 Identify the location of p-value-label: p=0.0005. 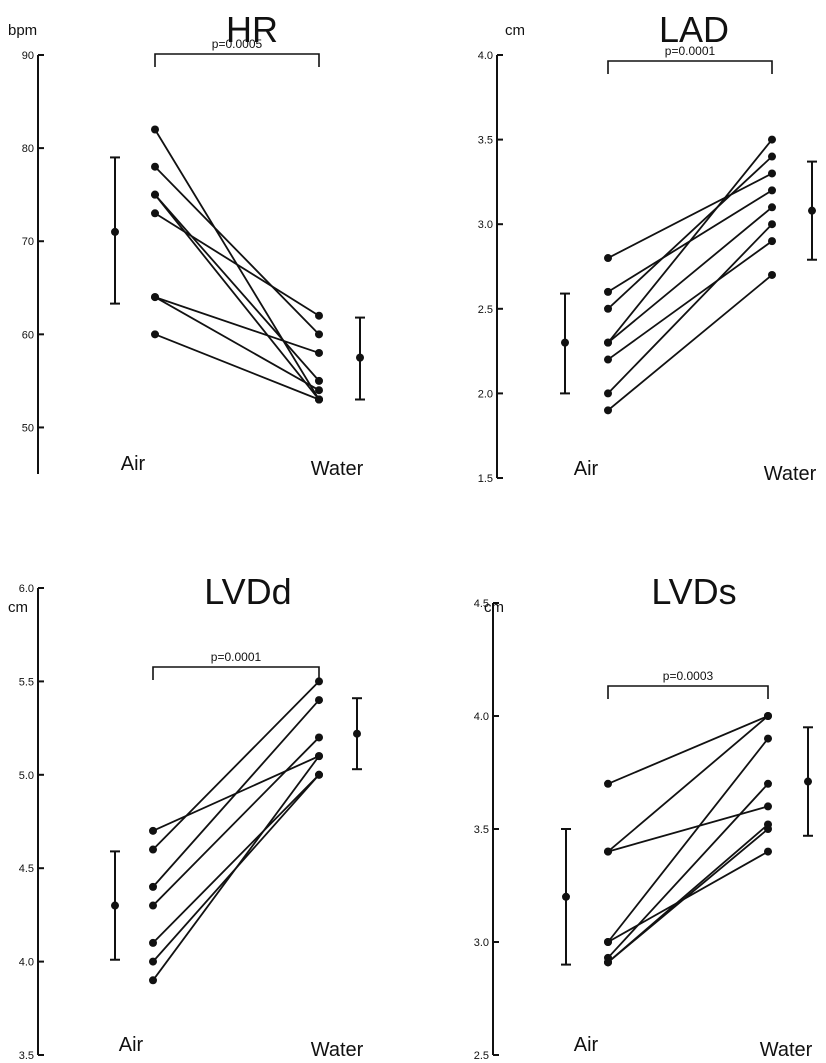
(237, 44).